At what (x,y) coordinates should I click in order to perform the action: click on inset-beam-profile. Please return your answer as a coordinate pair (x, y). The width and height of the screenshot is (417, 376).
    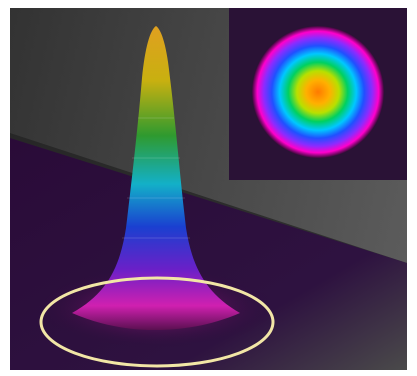
    Looking at the image, I should click on (318, 92).